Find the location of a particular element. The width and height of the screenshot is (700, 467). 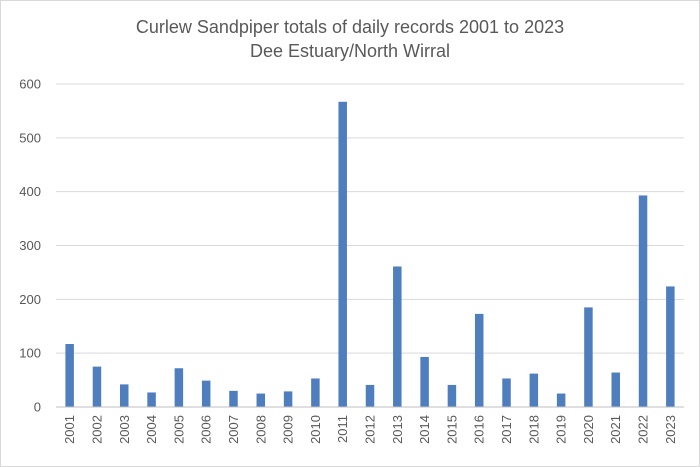

bar-2008 is located at coordinates (261, 400).